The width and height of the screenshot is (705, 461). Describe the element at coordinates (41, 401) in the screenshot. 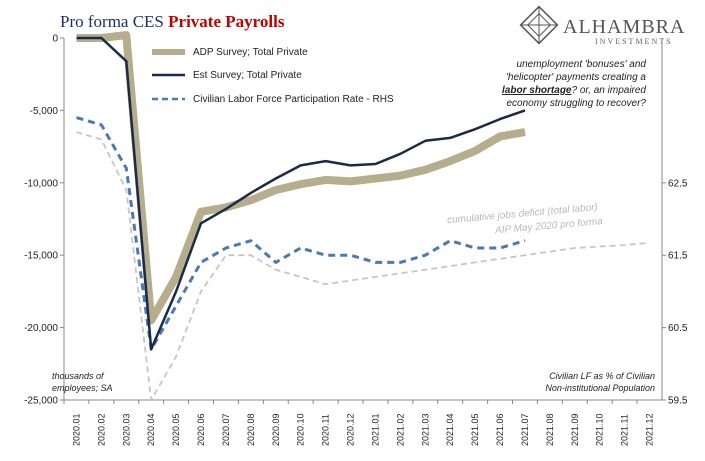

I see `left-tick-label: -25,000` at that location.